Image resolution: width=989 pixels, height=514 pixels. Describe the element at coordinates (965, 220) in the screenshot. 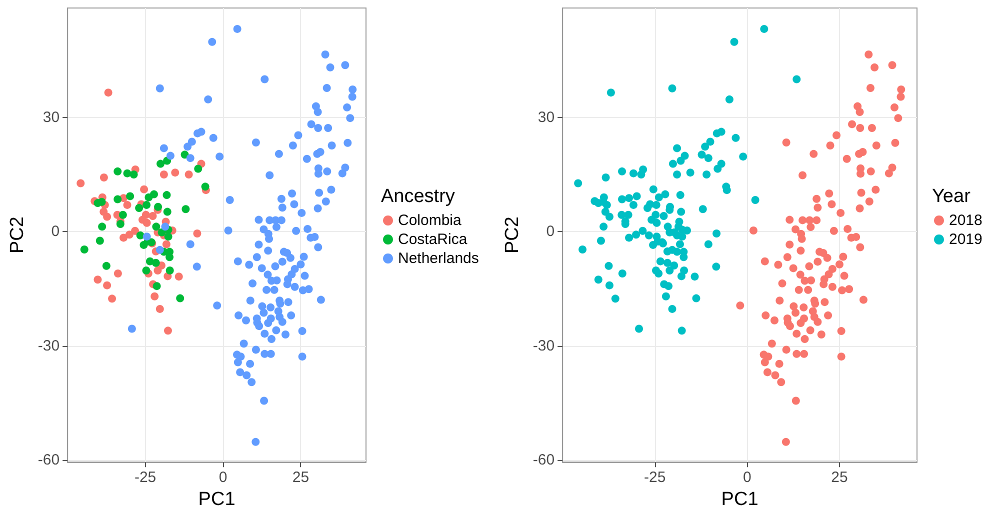

I see `legend-label: 2018` at that location.